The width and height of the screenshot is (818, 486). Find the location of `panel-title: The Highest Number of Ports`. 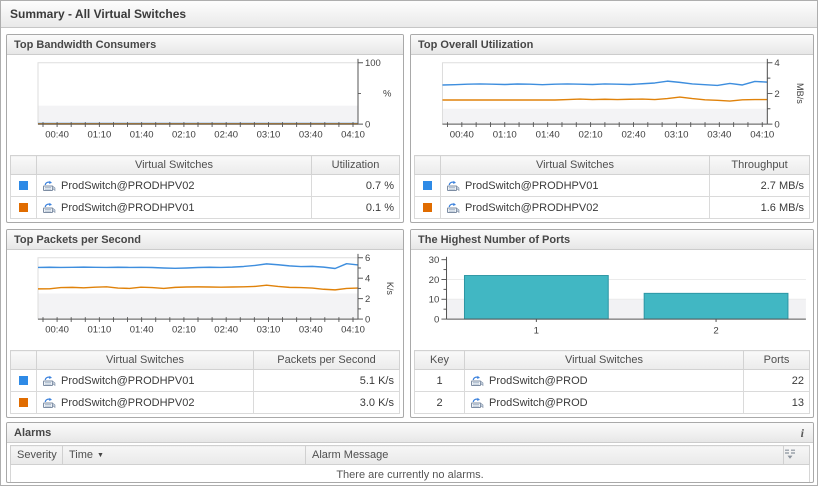

panel-title: The Highest Number of Ports is located at coordinates (494, 239).